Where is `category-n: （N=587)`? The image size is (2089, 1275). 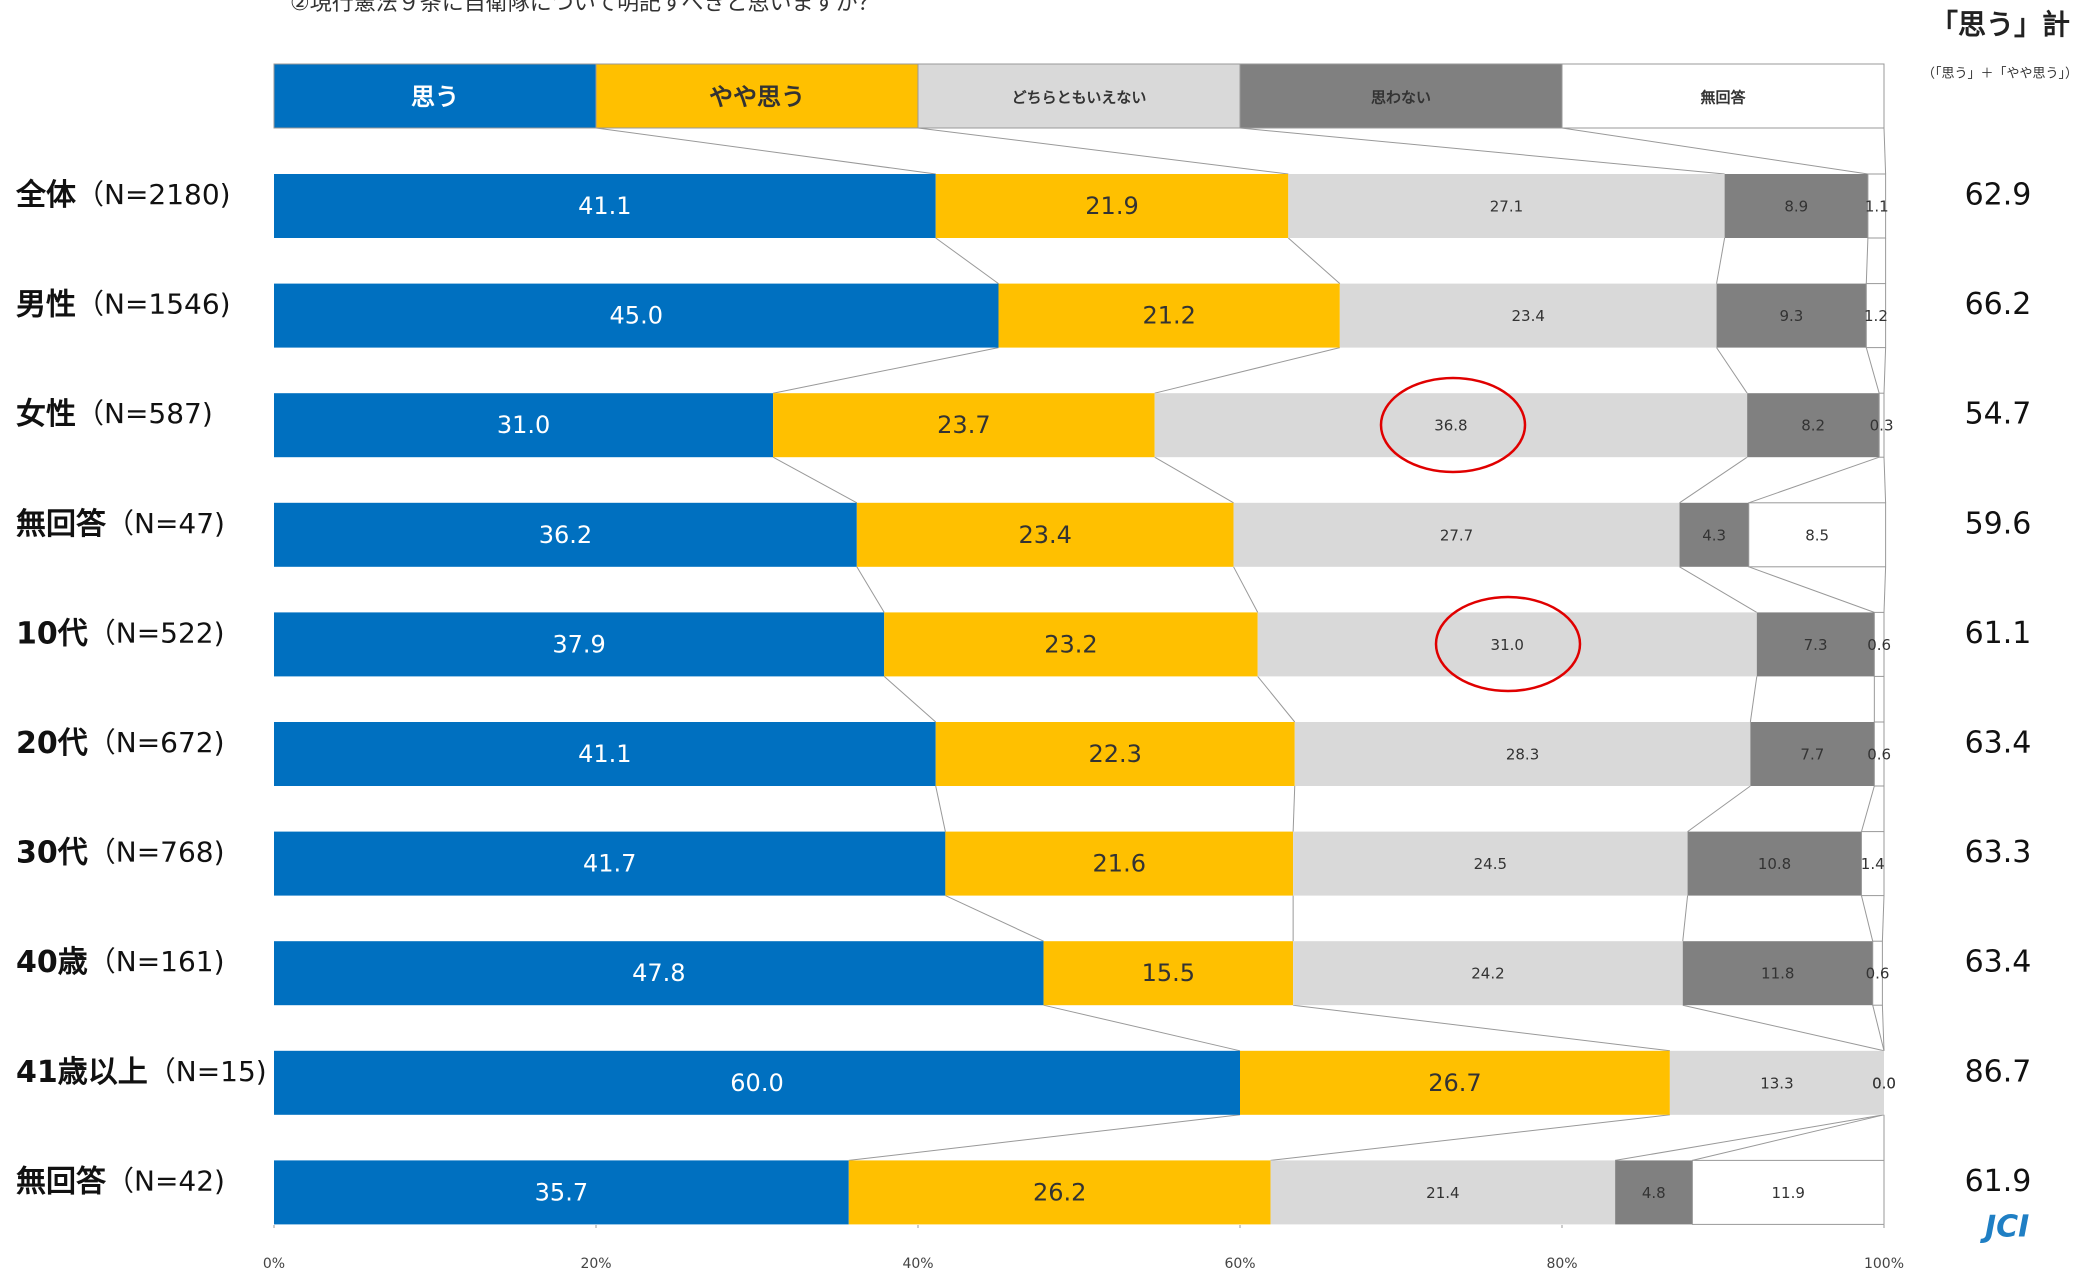
category-n: （N=587) is located at coordinates (144, 413).